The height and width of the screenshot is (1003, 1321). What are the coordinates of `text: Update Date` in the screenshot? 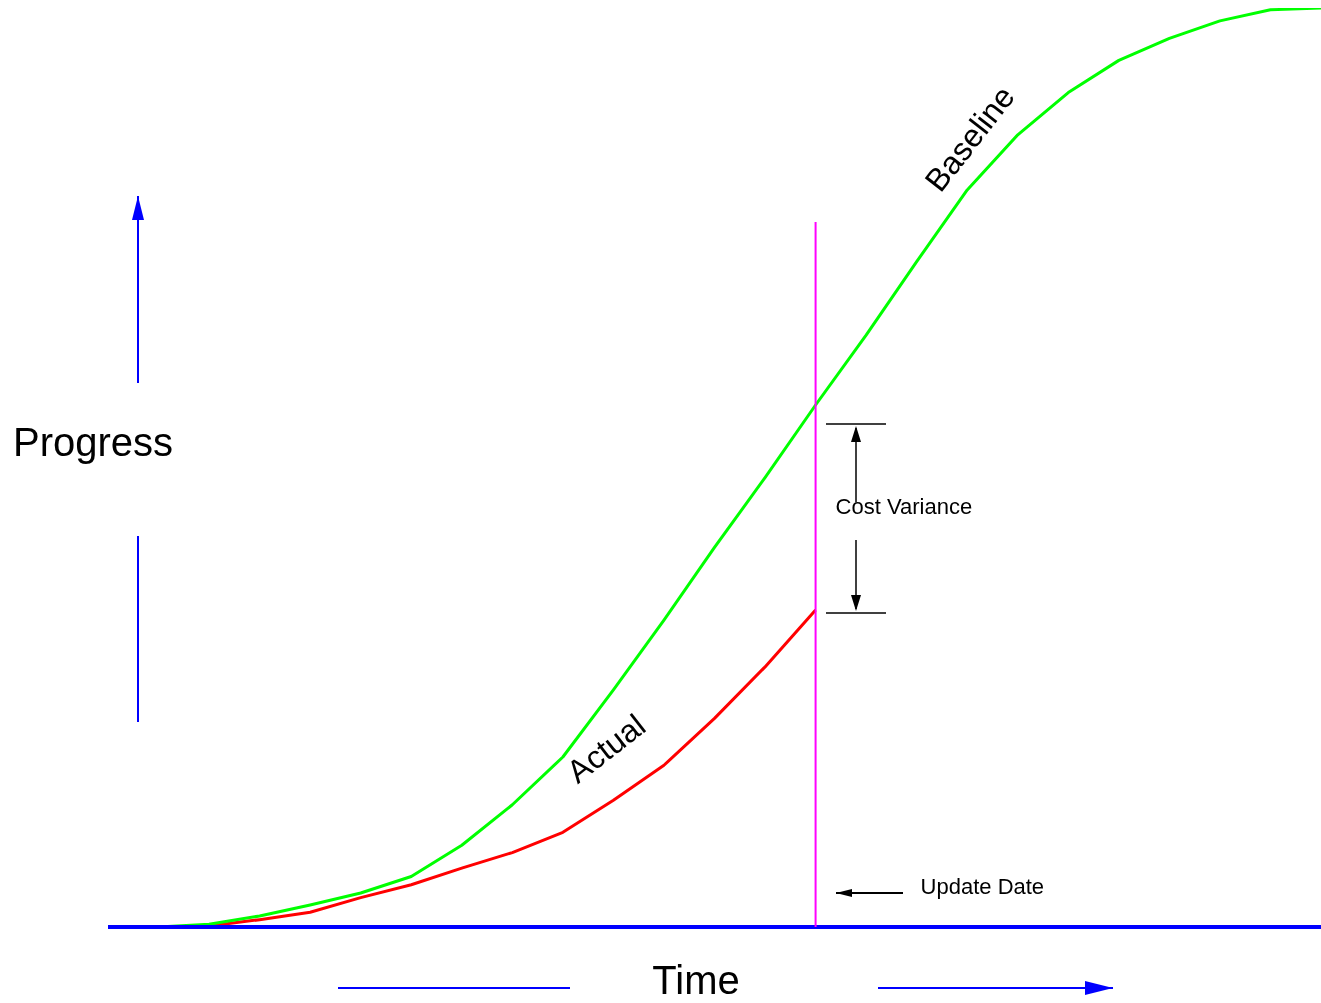 It's located at (982, 887).